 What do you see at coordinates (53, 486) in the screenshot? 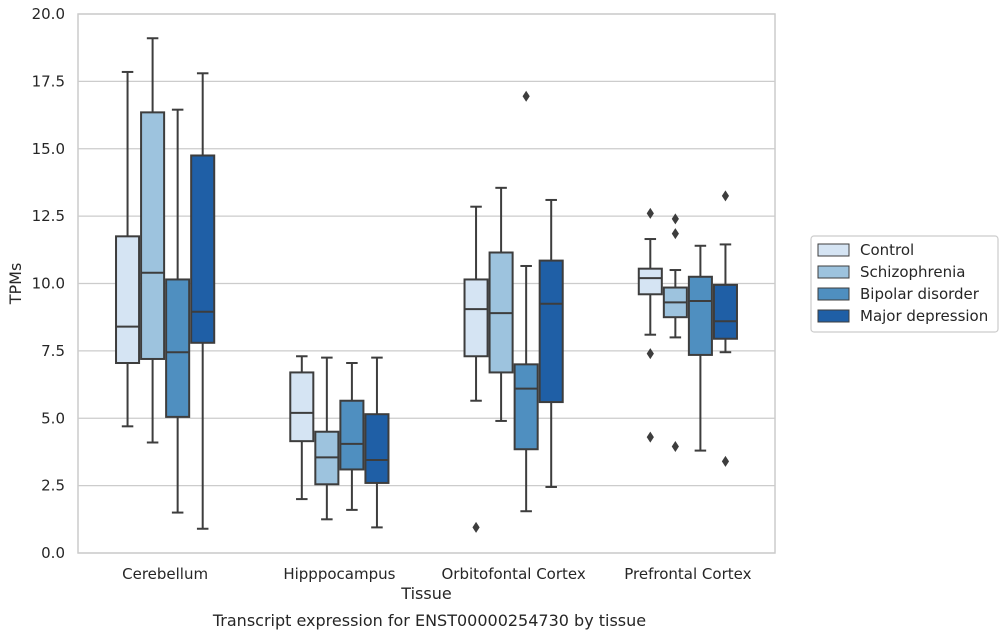
I see `y-tick-label: 2.5` at bounding box center [53, 486].